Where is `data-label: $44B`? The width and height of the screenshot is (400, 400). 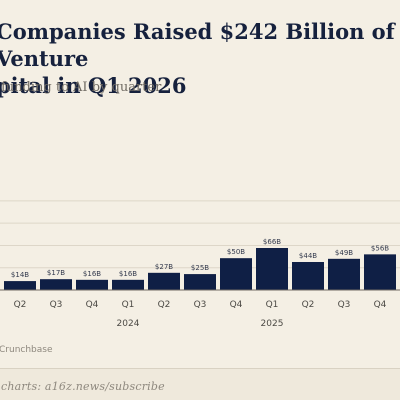
data-label: $44B is located at coordinates (308, 256).